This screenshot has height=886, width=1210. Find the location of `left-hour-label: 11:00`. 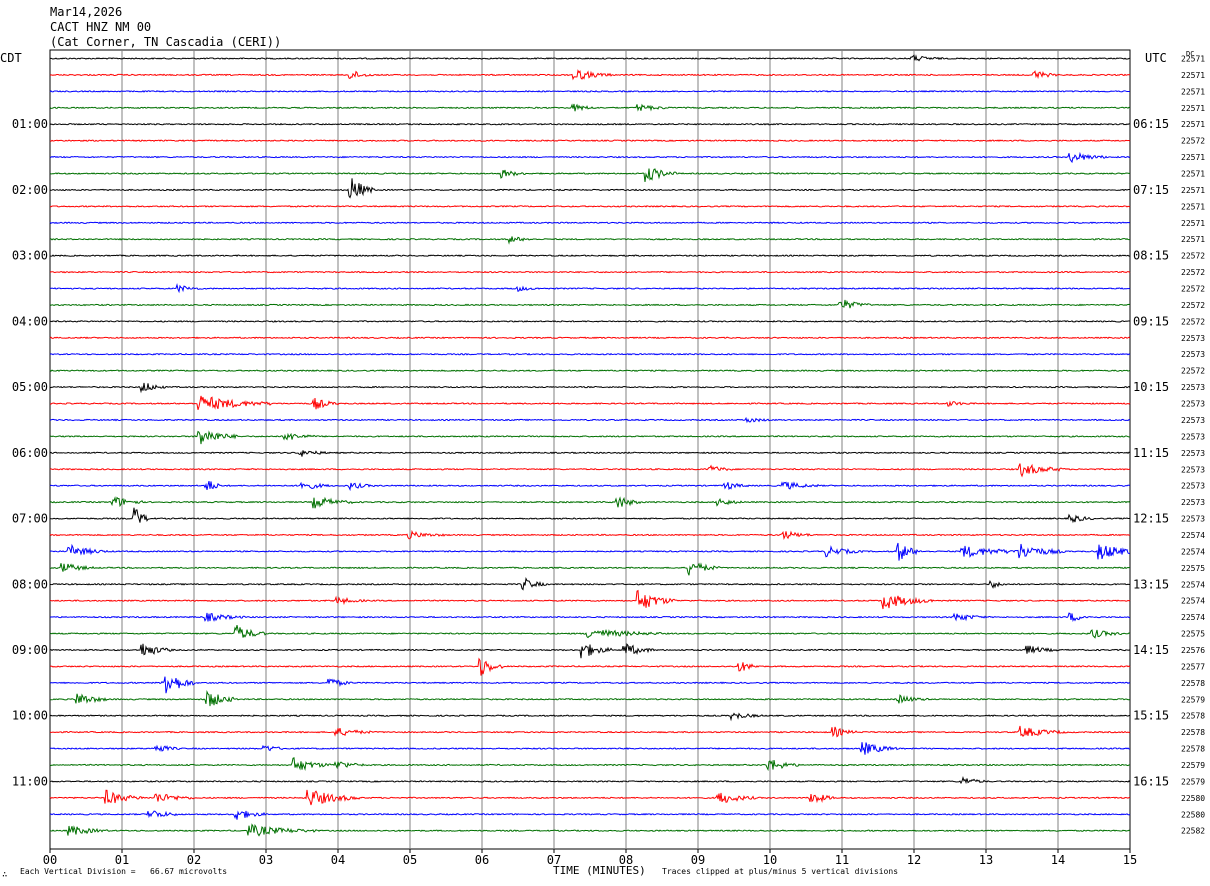

left-hour-label: 11:00 is located at coordinates (30, 781).